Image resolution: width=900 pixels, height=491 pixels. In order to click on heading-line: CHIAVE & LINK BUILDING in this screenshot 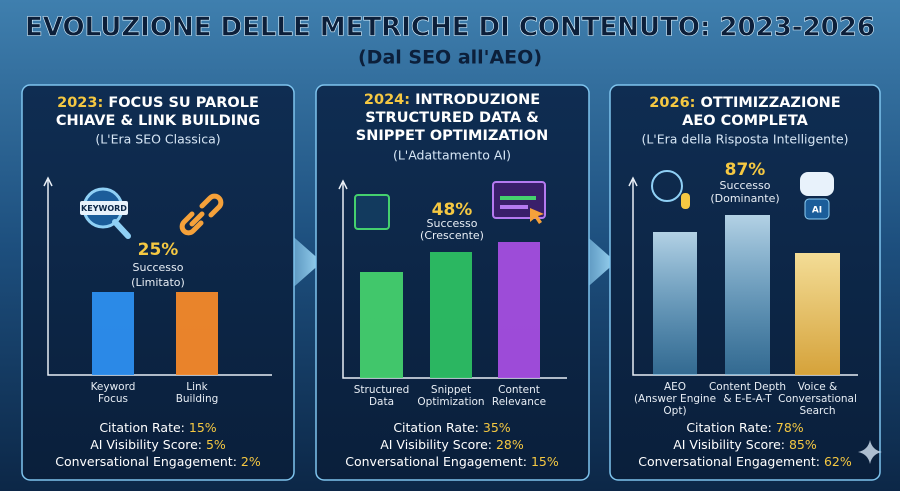, I will do `click(158, 121)`.